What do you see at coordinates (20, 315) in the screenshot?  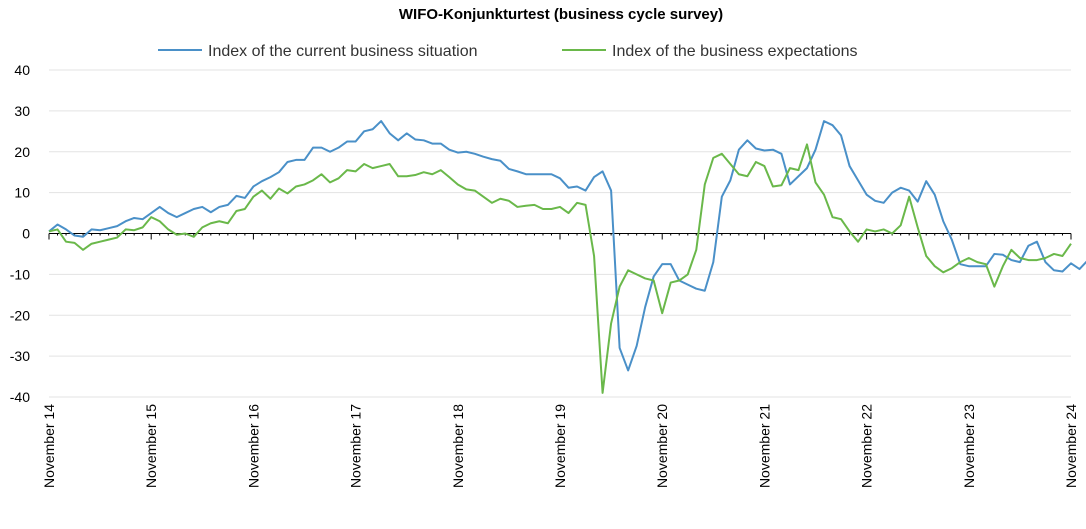 I see `y-tick-label: -20` at bounding box center [20, 315].